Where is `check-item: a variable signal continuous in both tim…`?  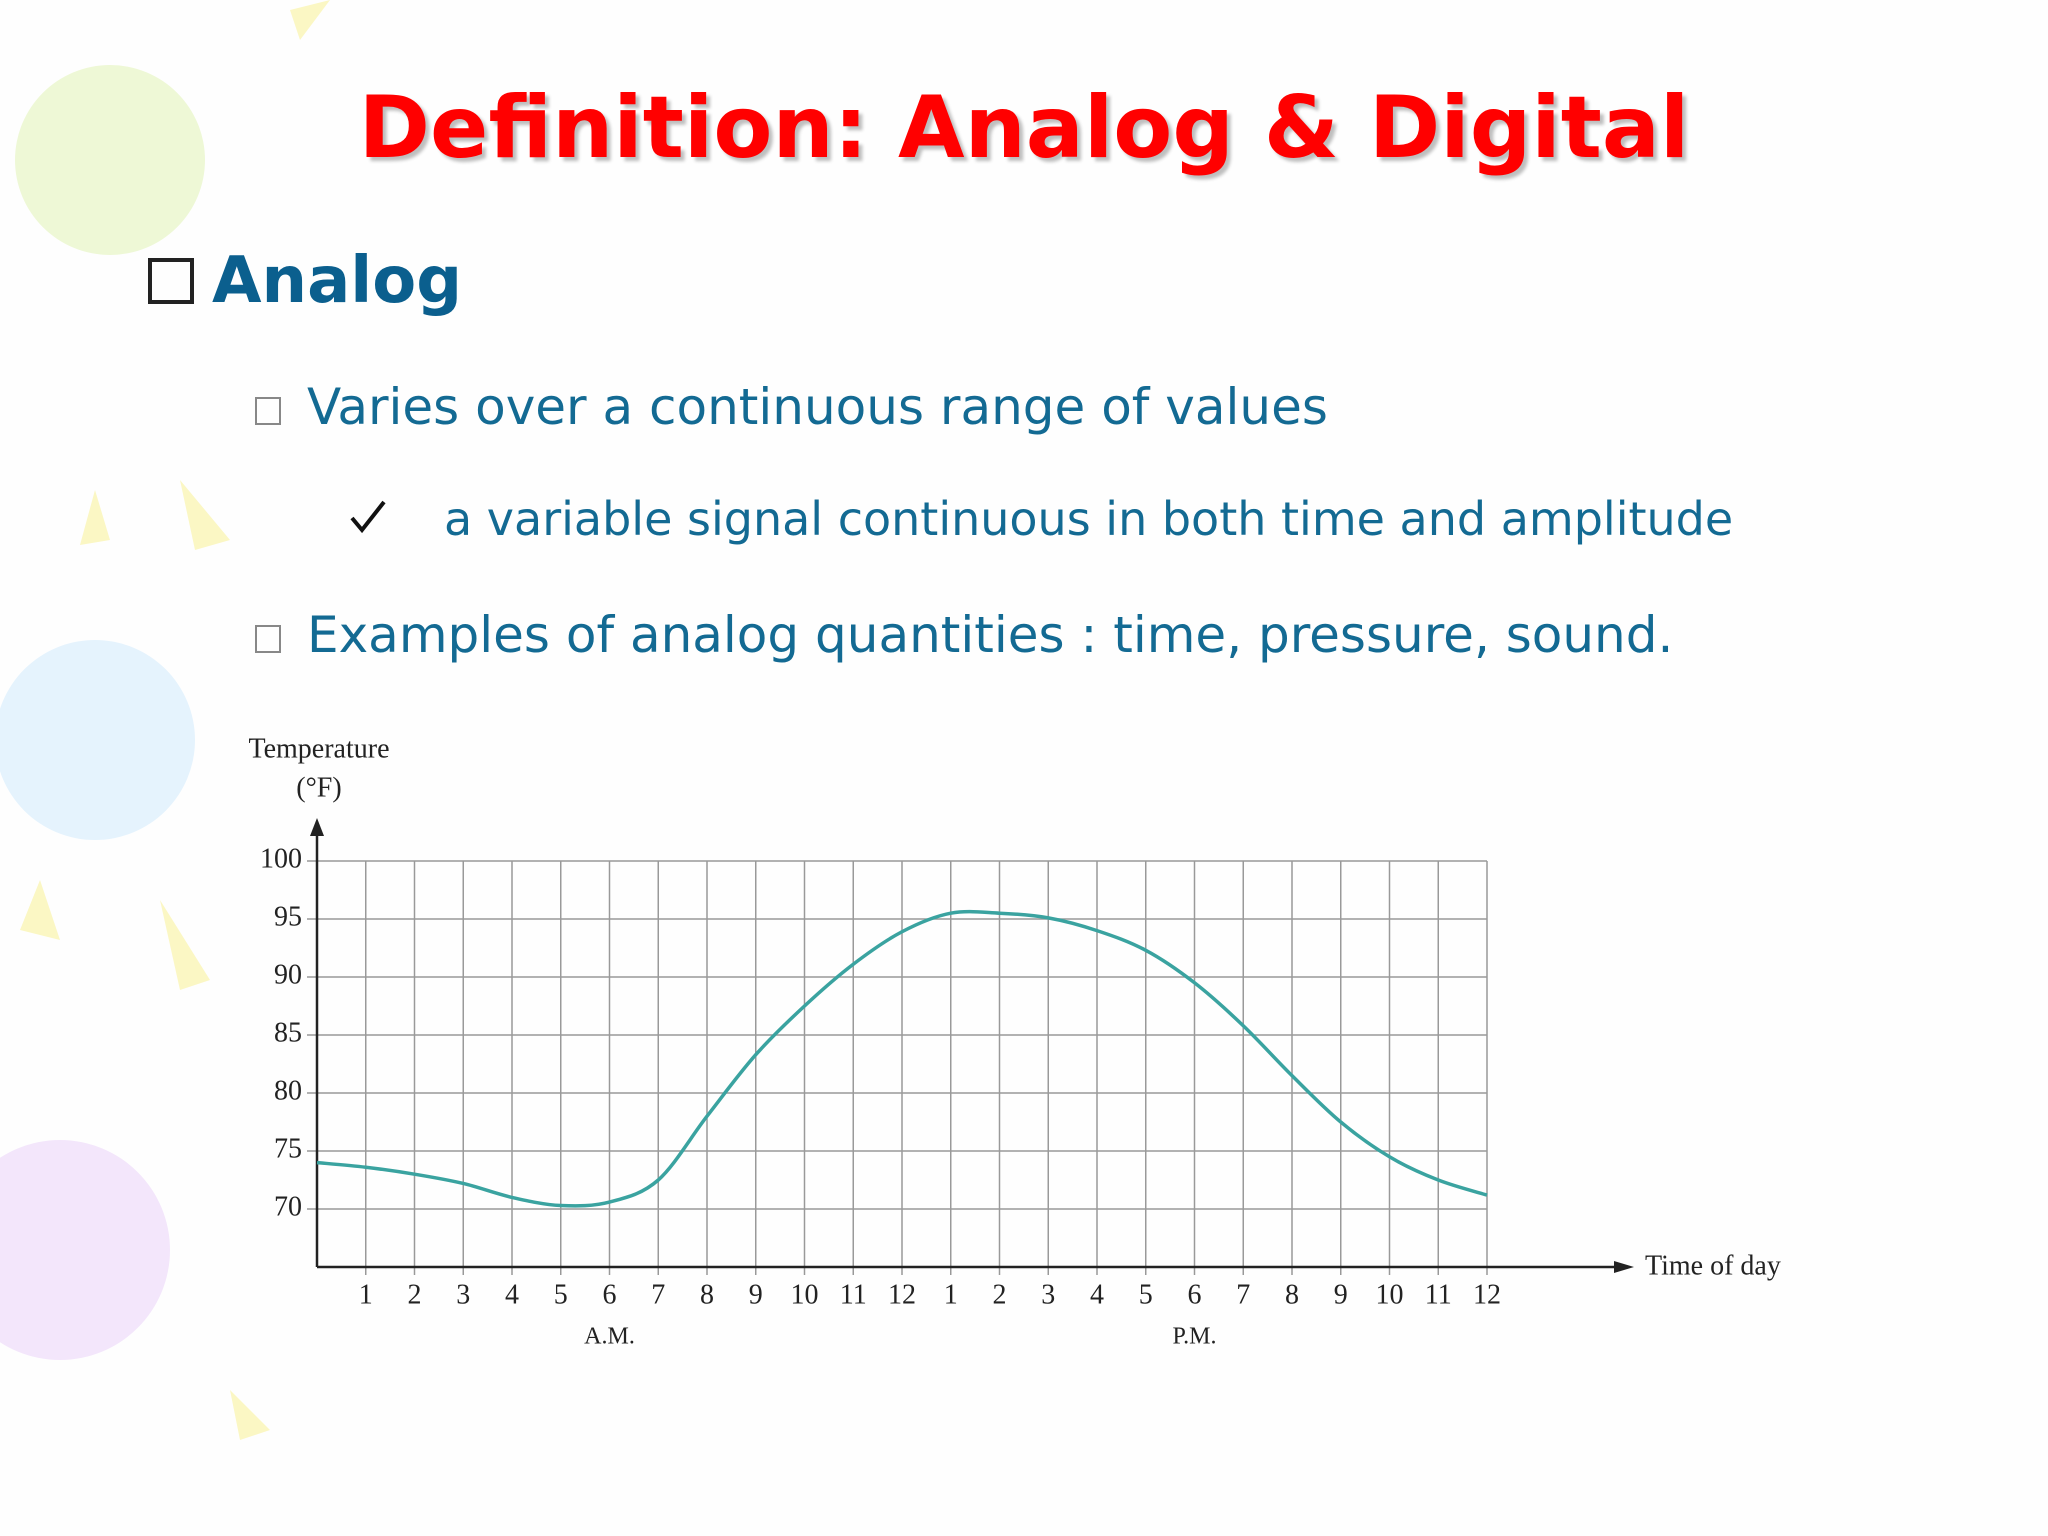 check-item: a variable signal continuous in both tim… is located at coordinates (1089, 519).